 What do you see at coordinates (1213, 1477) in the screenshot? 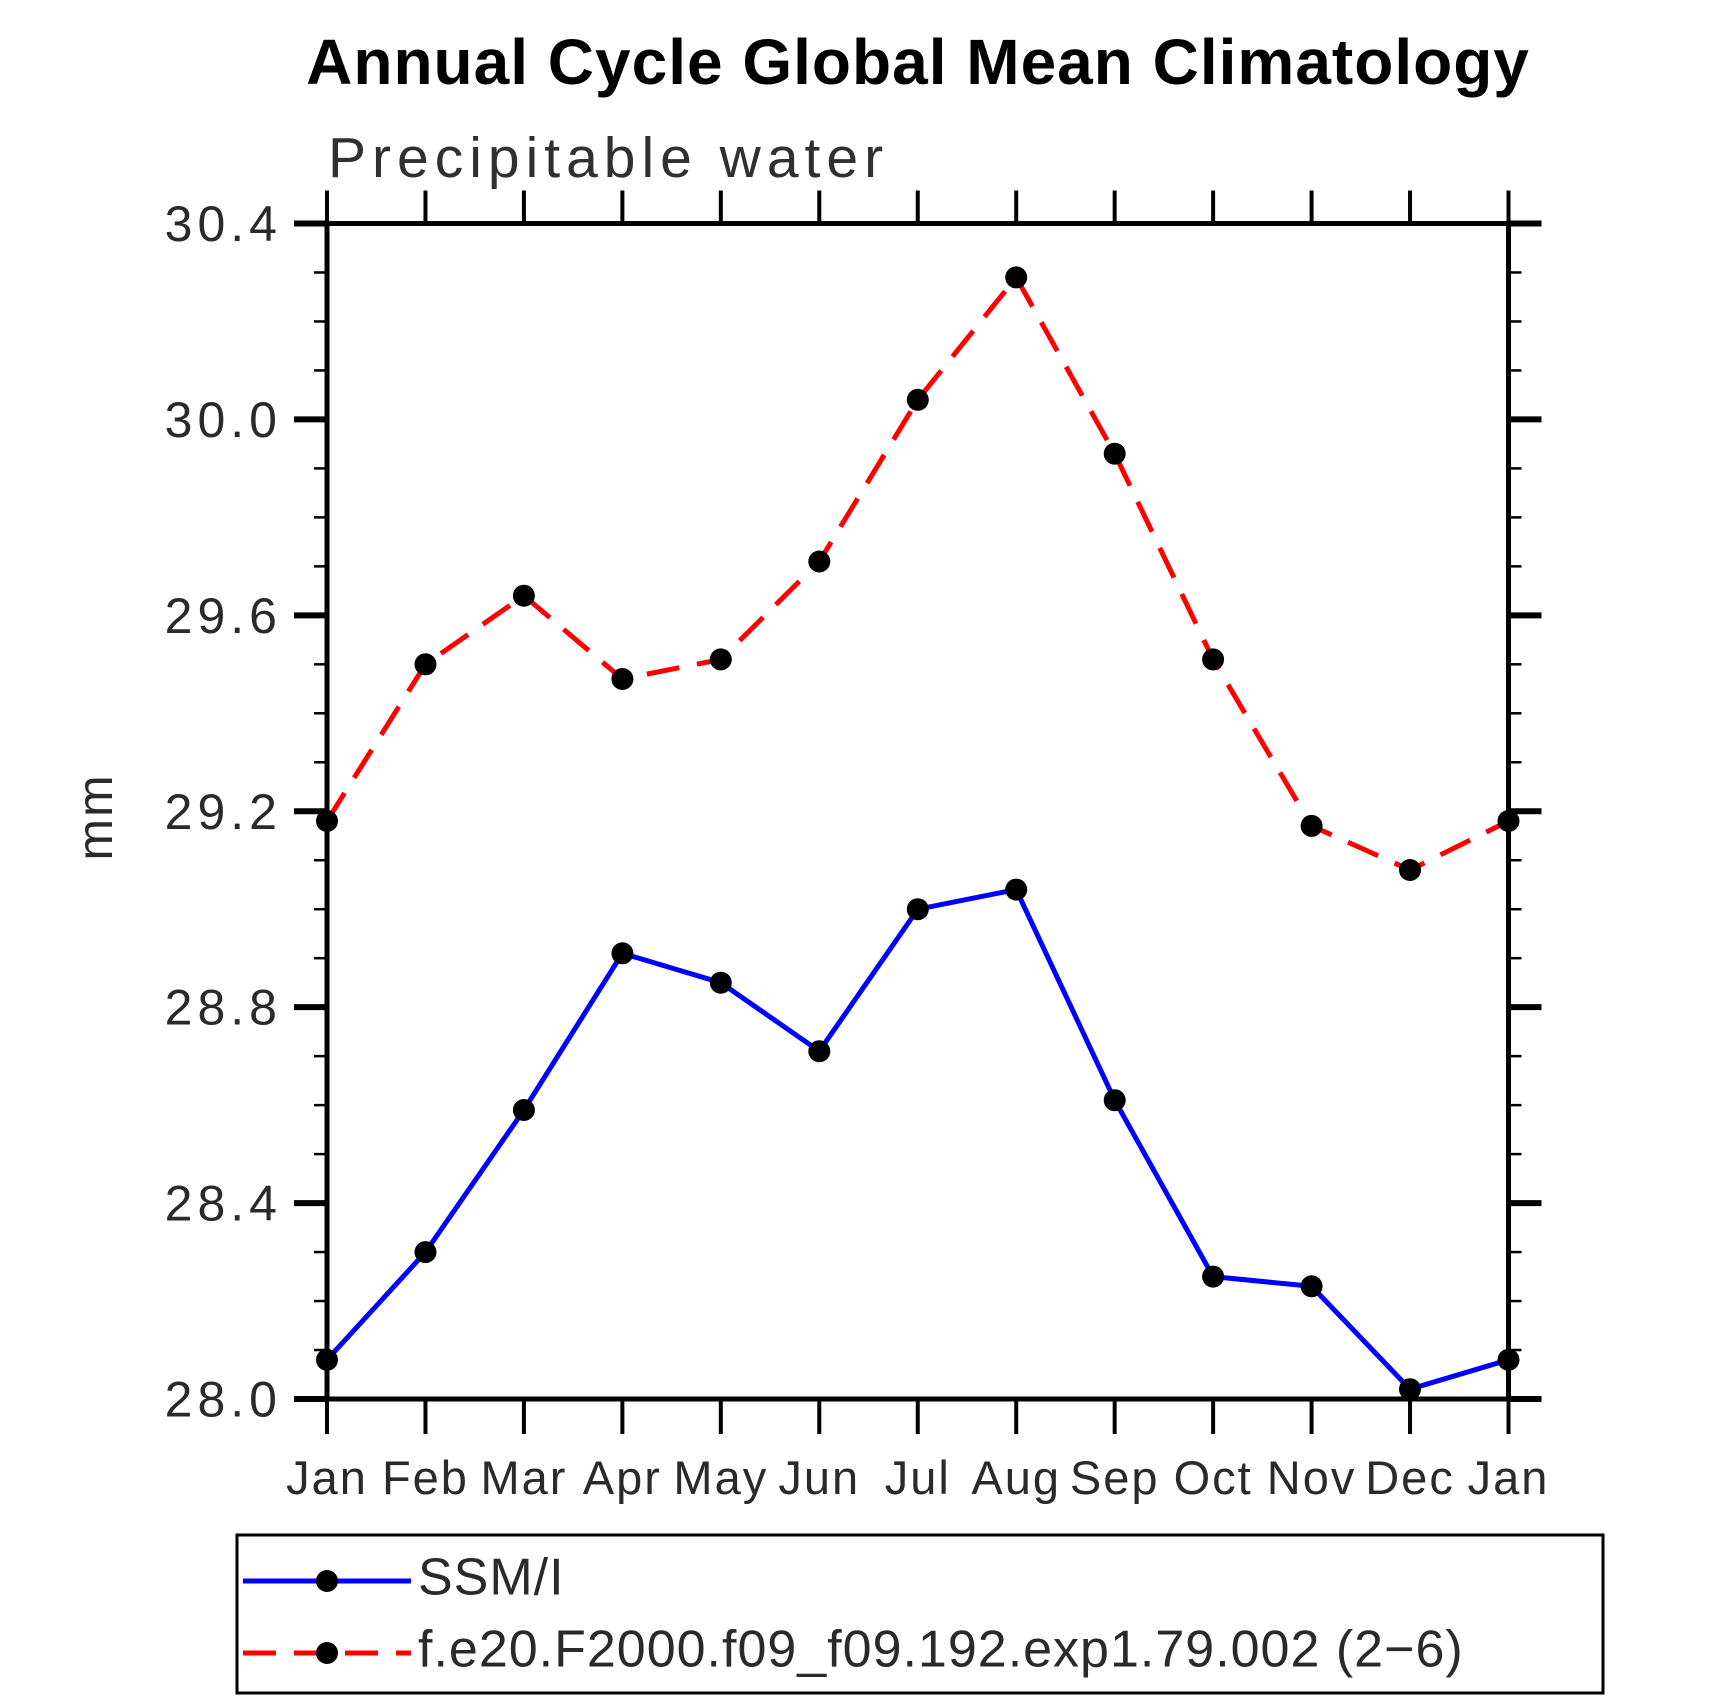
I see `x-tick-label: Oct` at bounding box center [1213, 1477].